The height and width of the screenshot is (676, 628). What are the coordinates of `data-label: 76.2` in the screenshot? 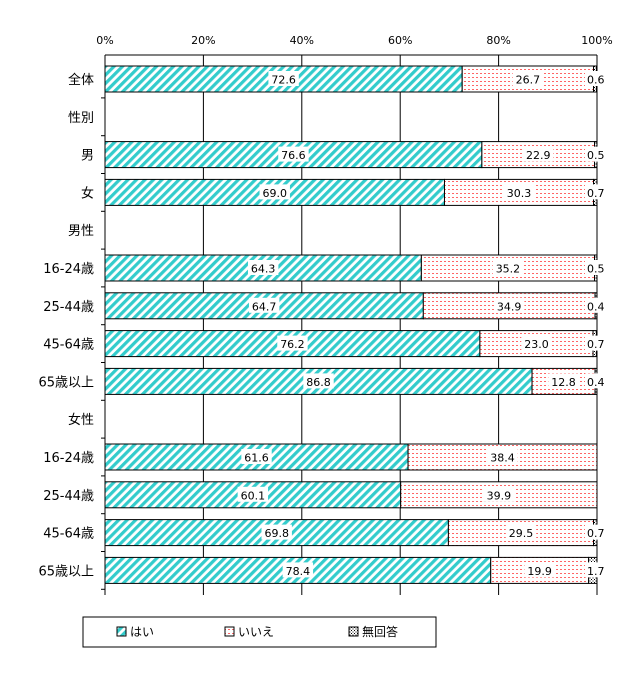 It's located at (292, 344).